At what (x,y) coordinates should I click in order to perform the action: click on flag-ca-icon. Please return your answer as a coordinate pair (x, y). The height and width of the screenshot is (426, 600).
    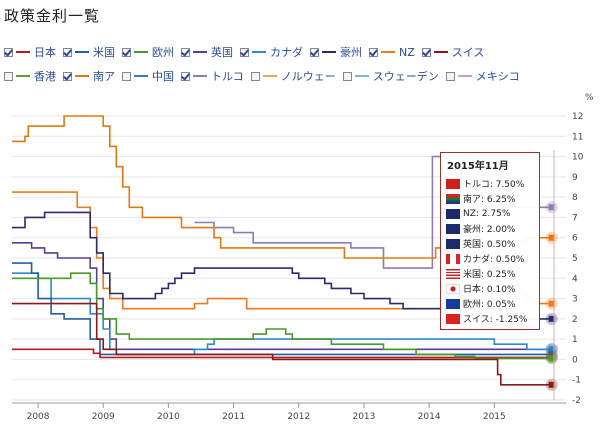
    Looking at the image, I should click on (453, 258).